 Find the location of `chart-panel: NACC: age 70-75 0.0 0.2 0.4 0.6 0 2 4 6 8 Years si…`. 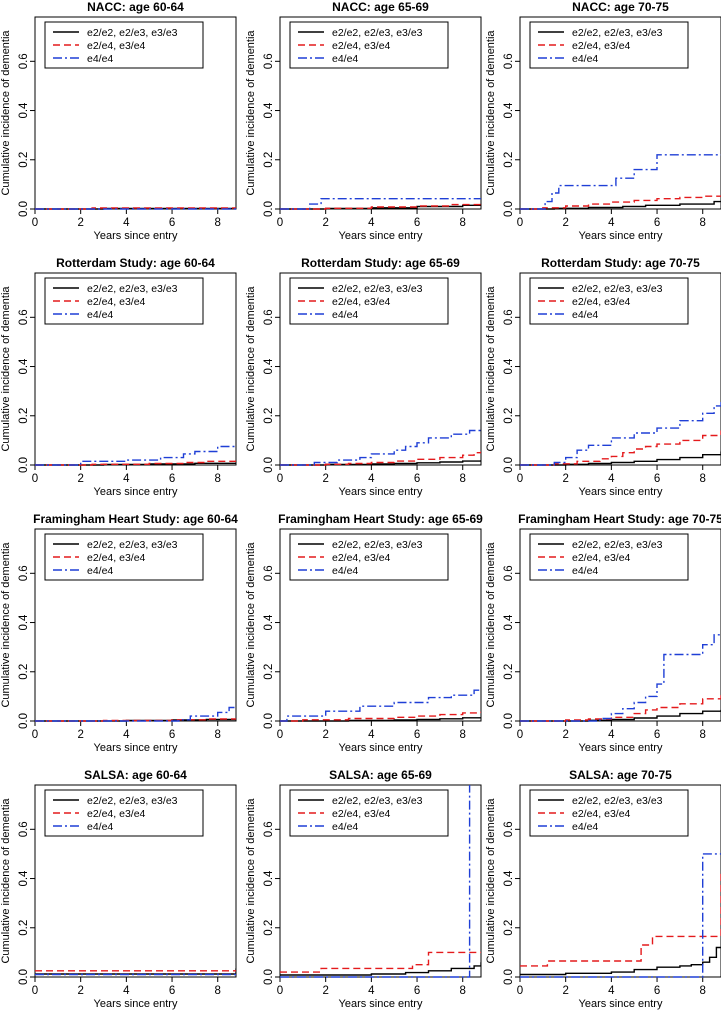

chart-panel: NACC: age 70-75 0.0 0.2 0.4 0.6 0 2 4 6 8 Years si… is located at coordinates (603, 128).